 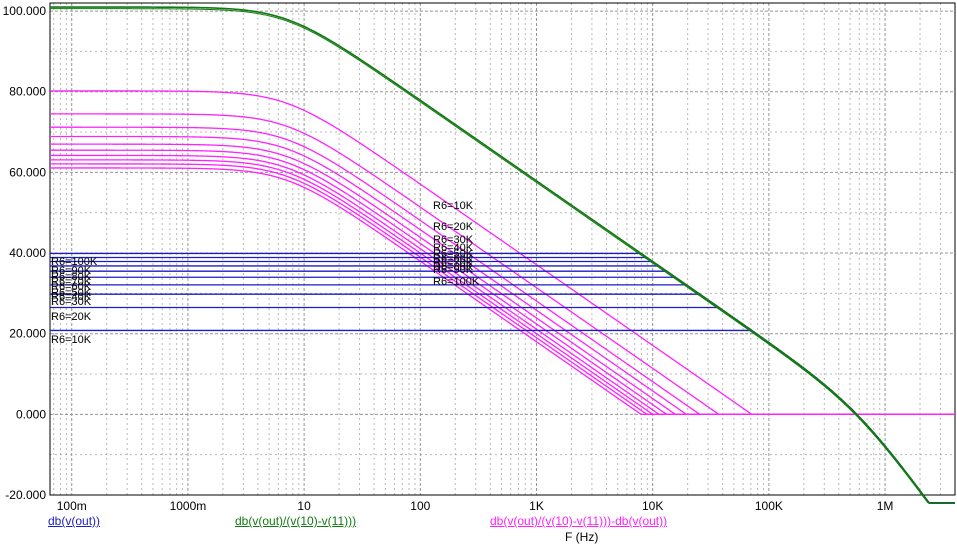 What do you see at coordinates (453, 267) in the screenshot?
I see `loopgain-param-label: R6=80K` at bounding box center [453, 267].